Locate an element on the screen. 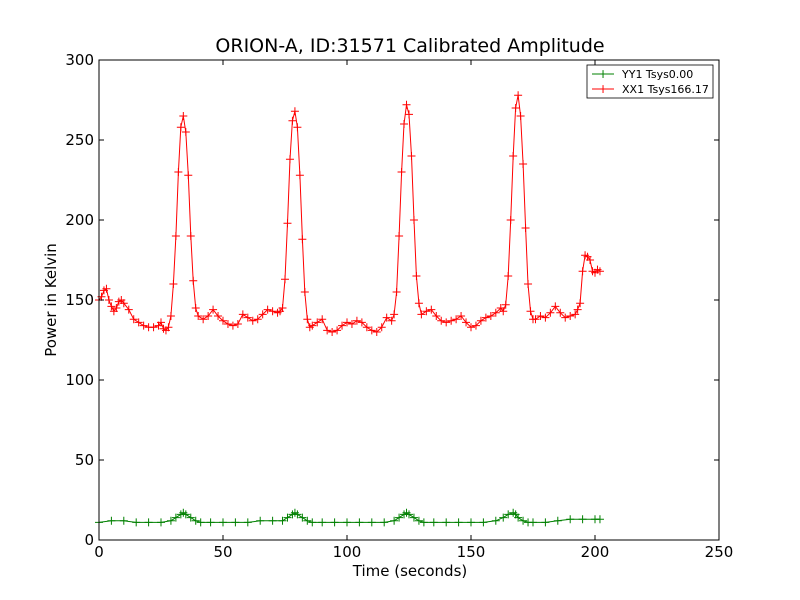 Image resolution: width=800 pixels, height=600 pixels. legend-marker-yy1: + is located at coordinates (603, 74).